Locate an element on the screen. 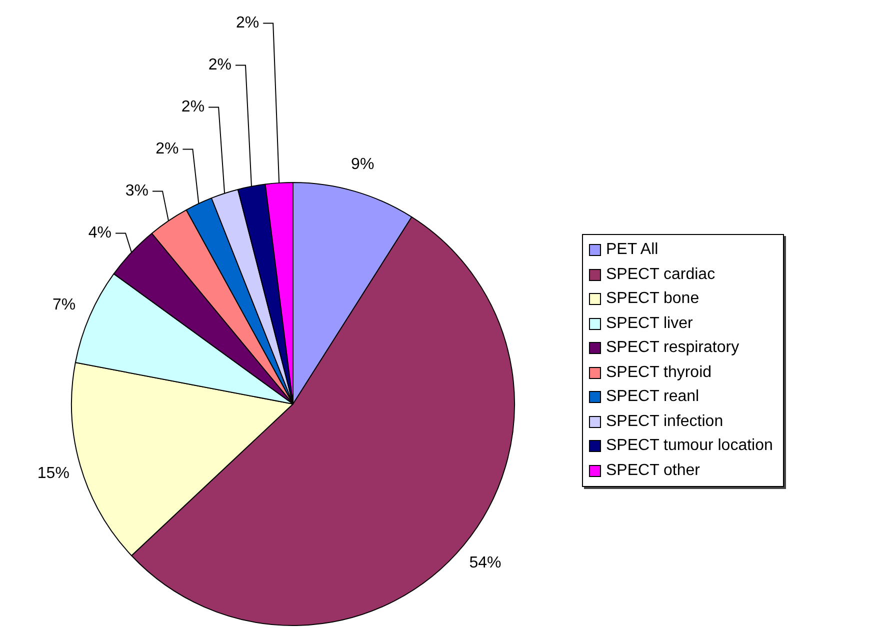 This screenshot has height=636, width=895. data-label: 15% is located at coordinates (53, 473).